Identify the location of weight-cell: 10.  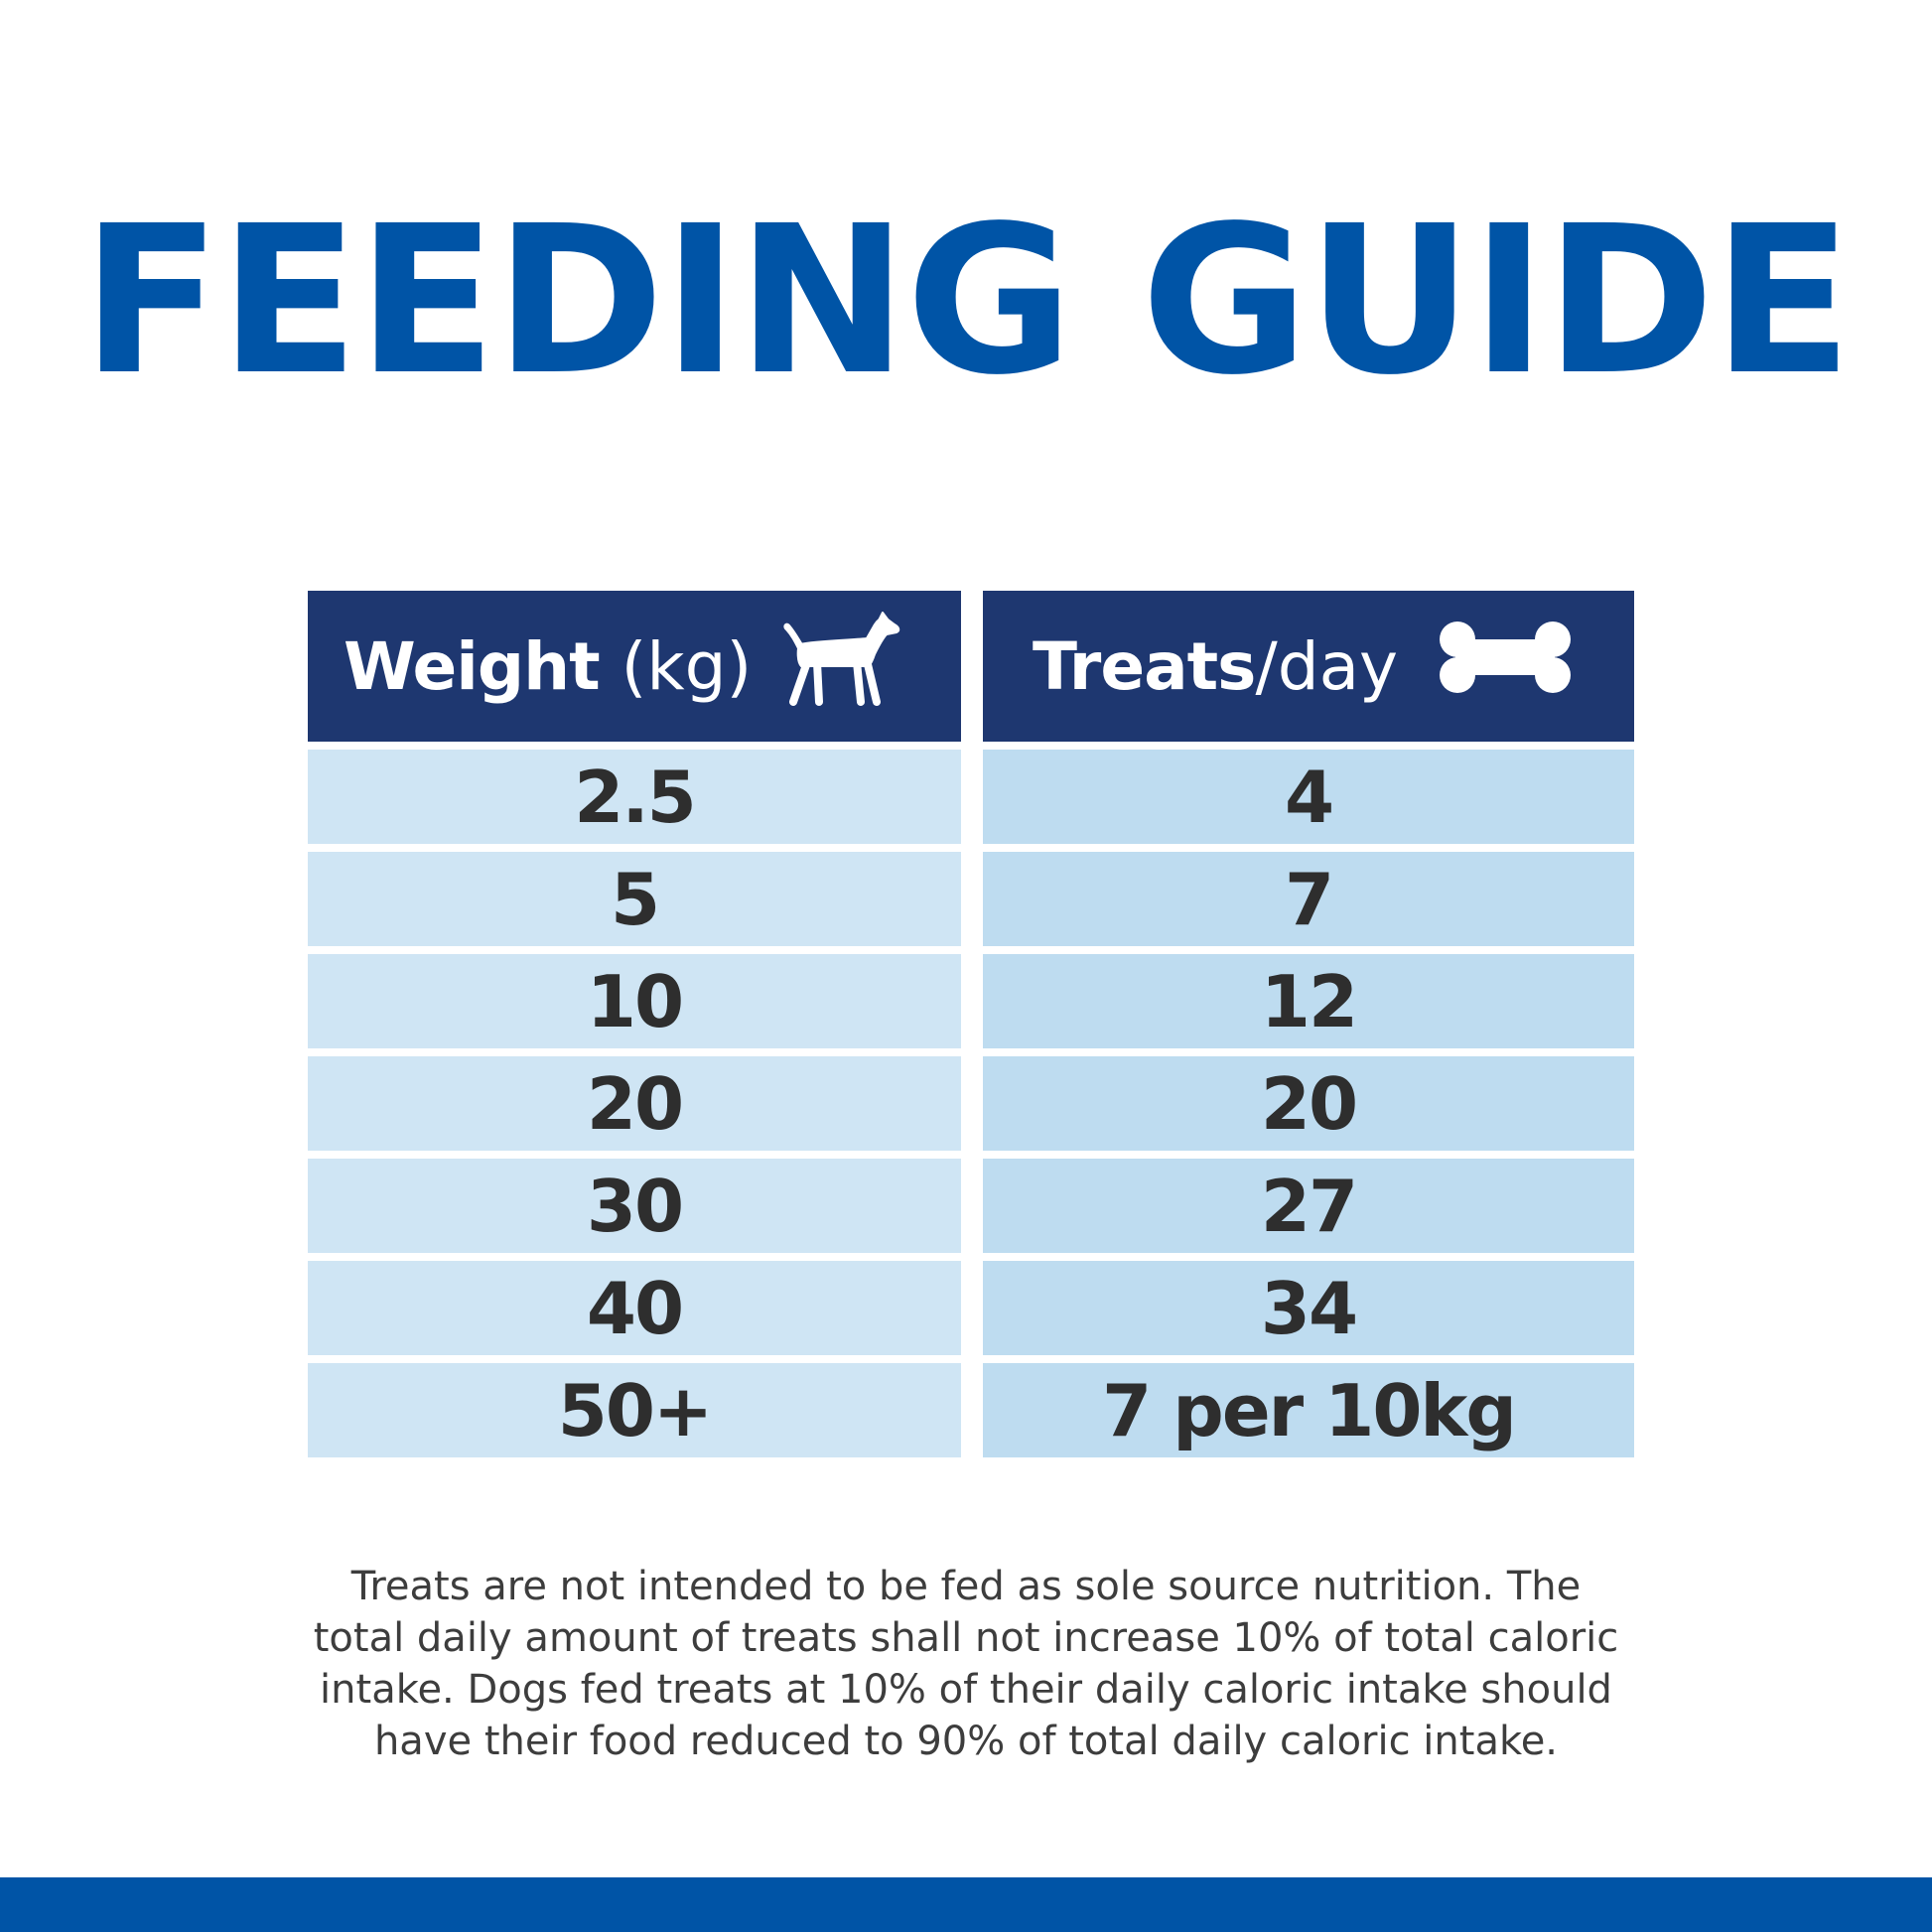
(634, 1001).